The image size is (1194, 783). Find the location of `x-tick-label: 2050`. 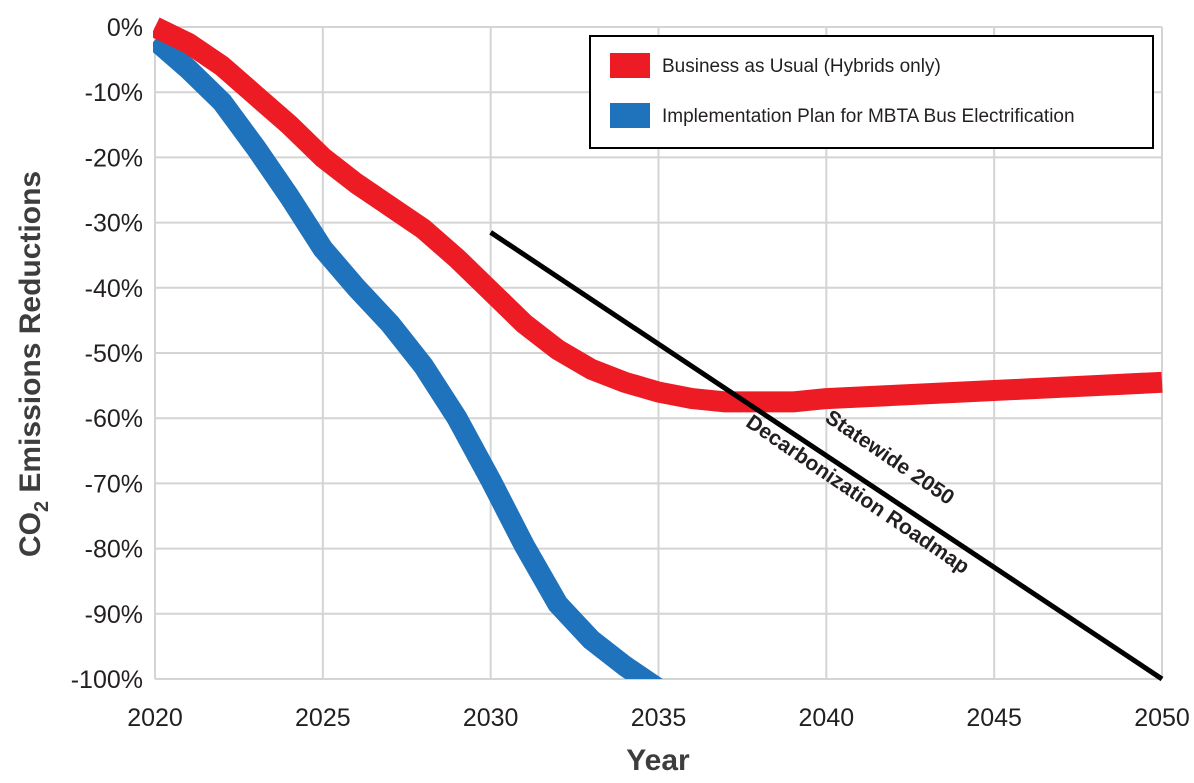

x-tick-label: 2050 is located at coordinates (1162, 718).